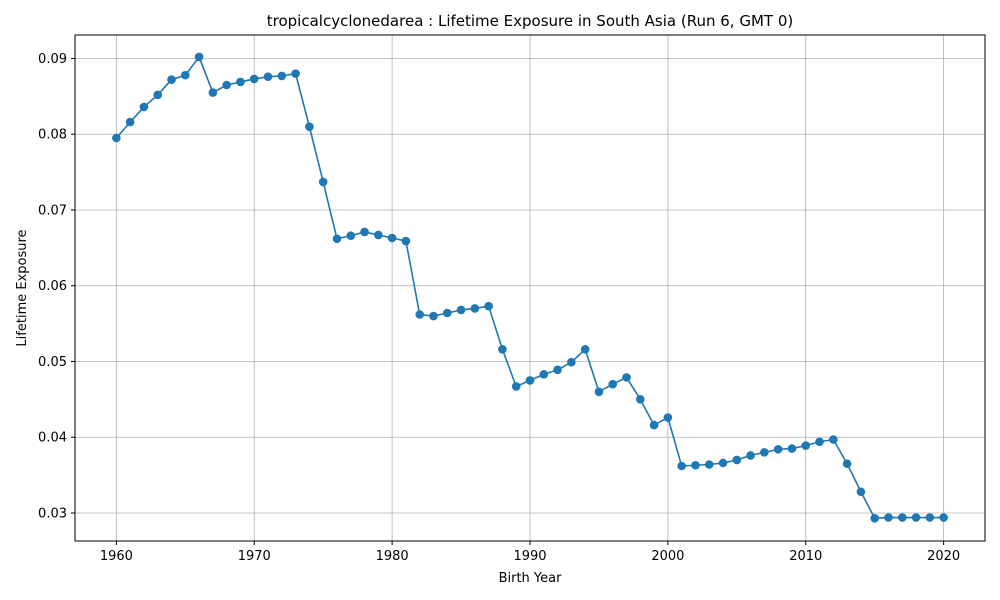 The height and width of the screenshot is (600, 1000). Describe the element at coordinates (529, 556) in the screenshot. I see `x-tick-label: 1990` at that location.